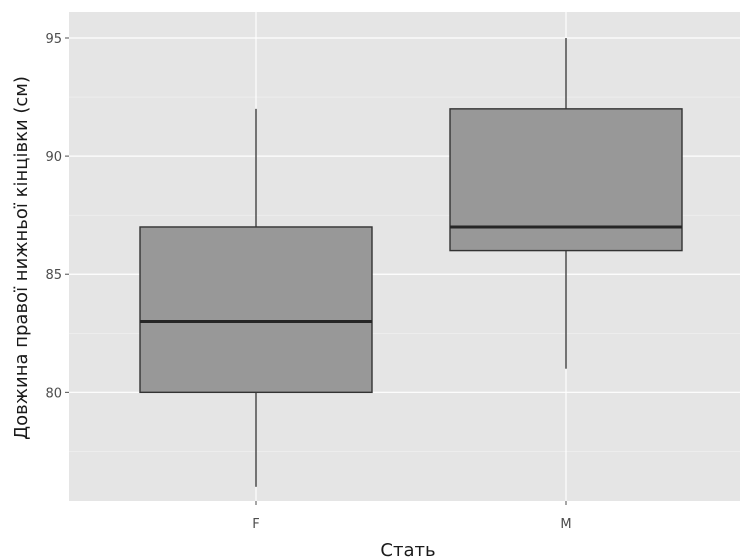  I want to click on x-tick-label: M, so click(565, 524).